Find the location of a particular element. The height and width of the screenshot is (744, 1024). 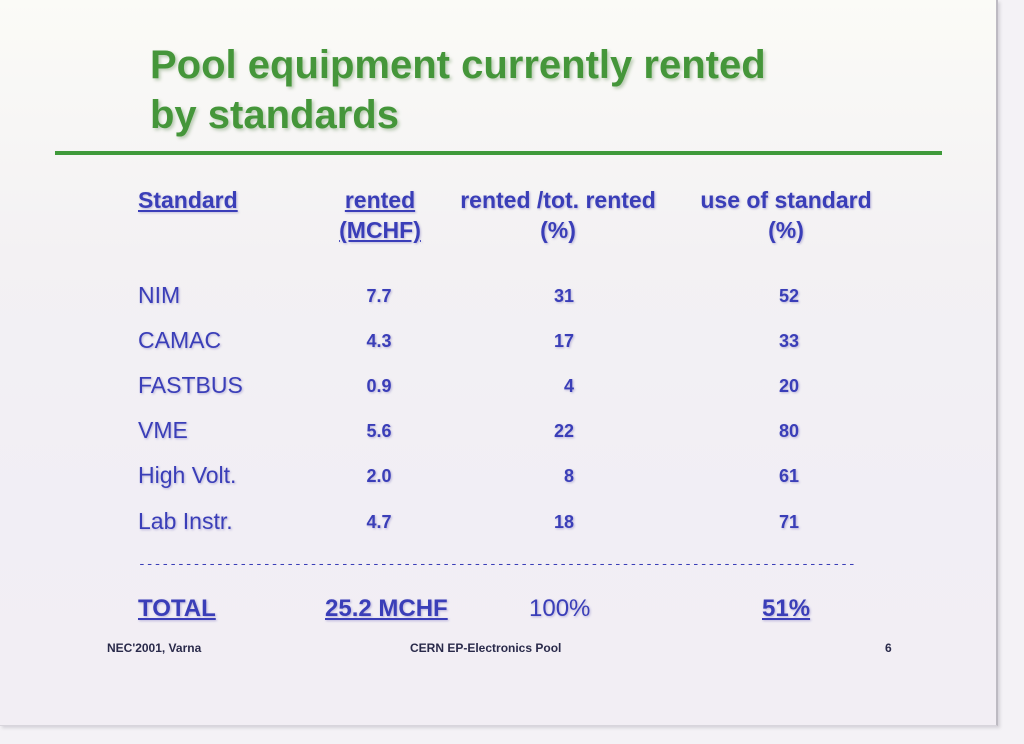

total-label: TOTAL is located at coordinates (177, 608).